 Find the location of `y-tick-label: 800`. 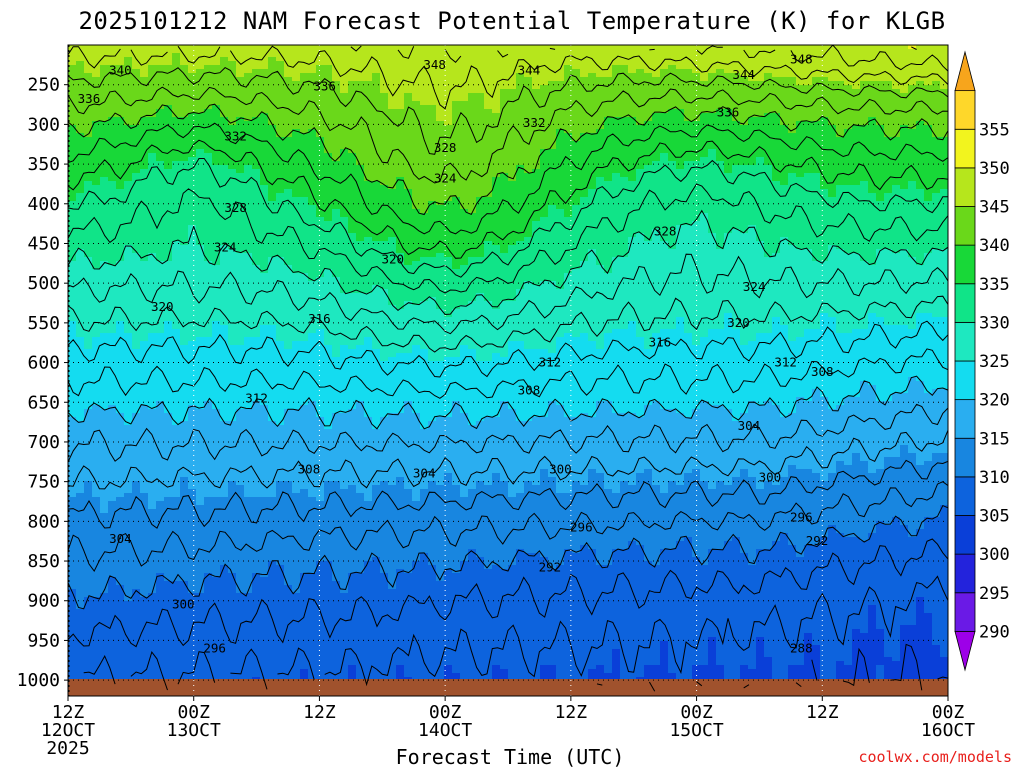

y-tick-label: 800 is located at coordinates (43, 521).